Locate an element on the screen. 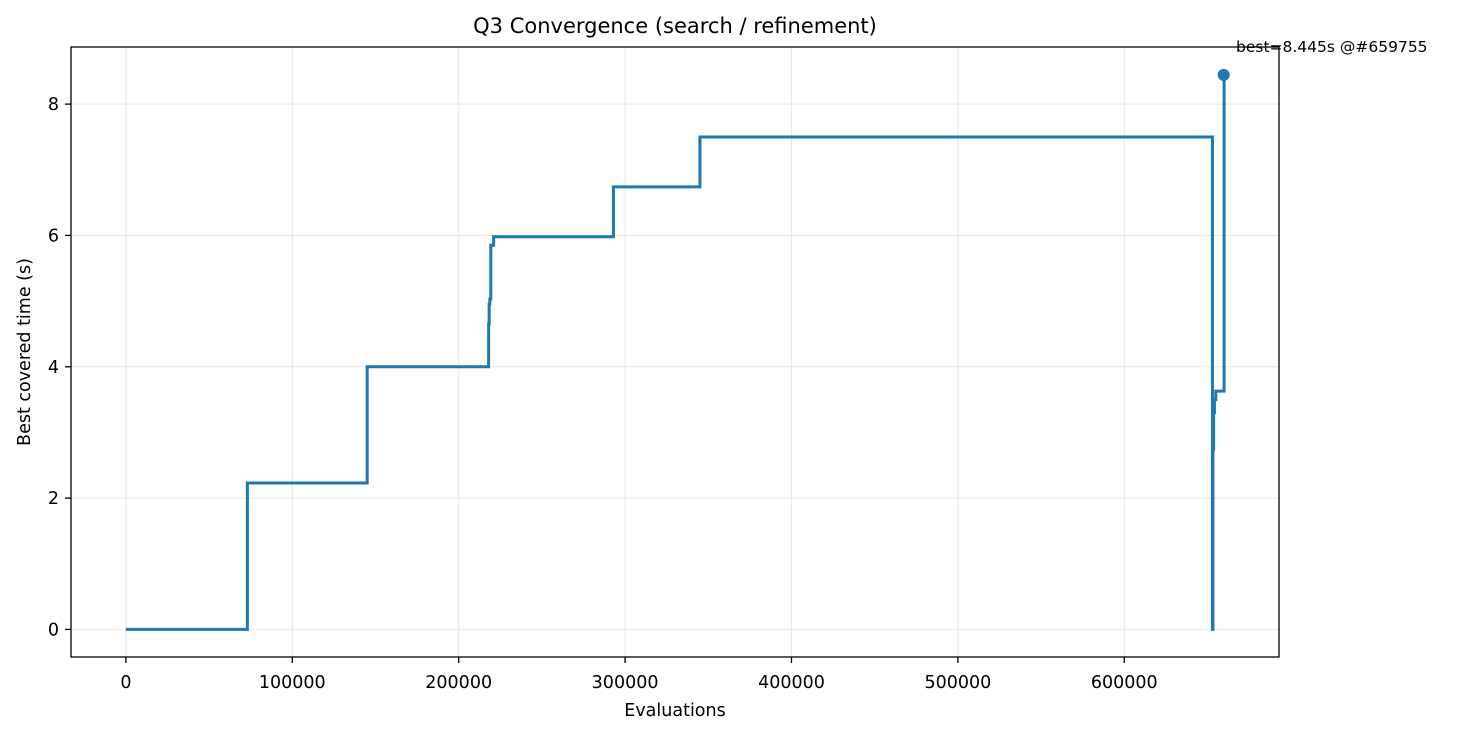  x-axis: 0 100000 200000 300000 400000 500000 600000 is located at coordinates (639, 675).